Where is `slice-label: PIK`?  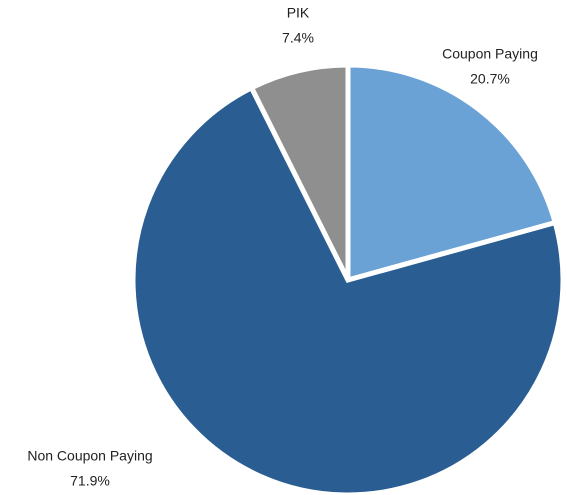 slice-label: PIK is located at coordinates (298, 13).